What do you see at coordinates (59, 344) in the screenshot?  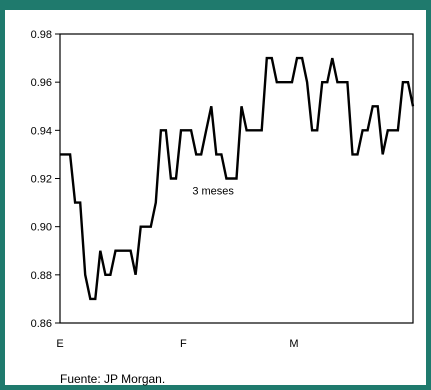 I see `x-tick-label: E` at bounding box center [59, 344].